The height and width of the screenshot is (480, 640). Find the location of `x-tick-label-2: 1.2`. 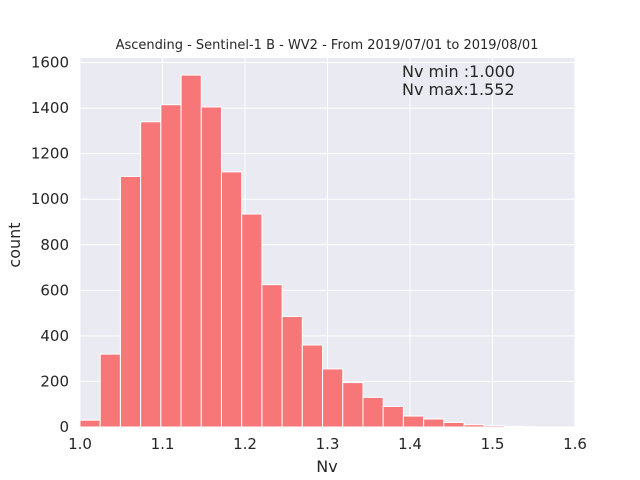

x-tick-label-2: 1.2 is located at coordinates (245, 444).